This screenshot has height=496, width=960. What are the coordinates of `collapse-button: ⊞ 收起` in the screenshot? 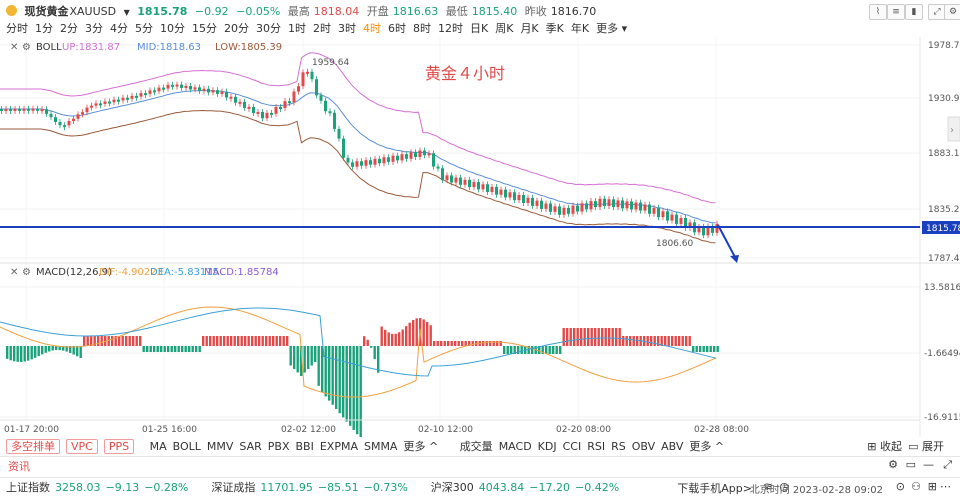 It's located at (884, 446).